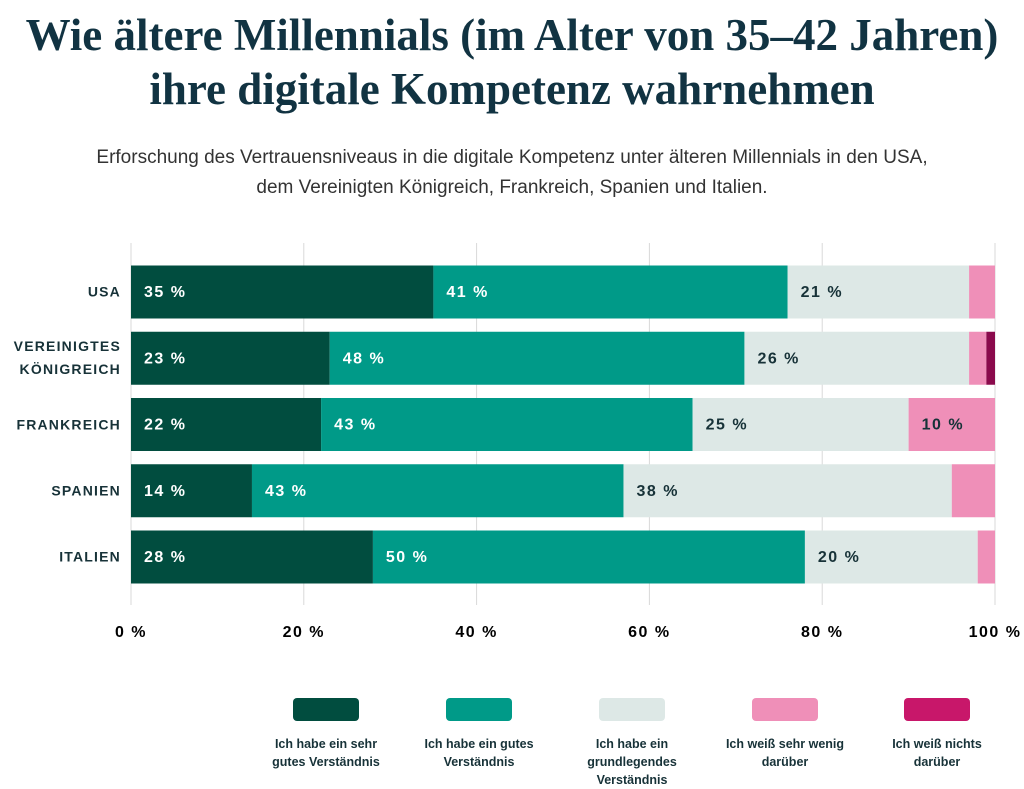  I want to click on y-tick-label: VEREINIGTES KÖNIGREICH, so click(67, 358).